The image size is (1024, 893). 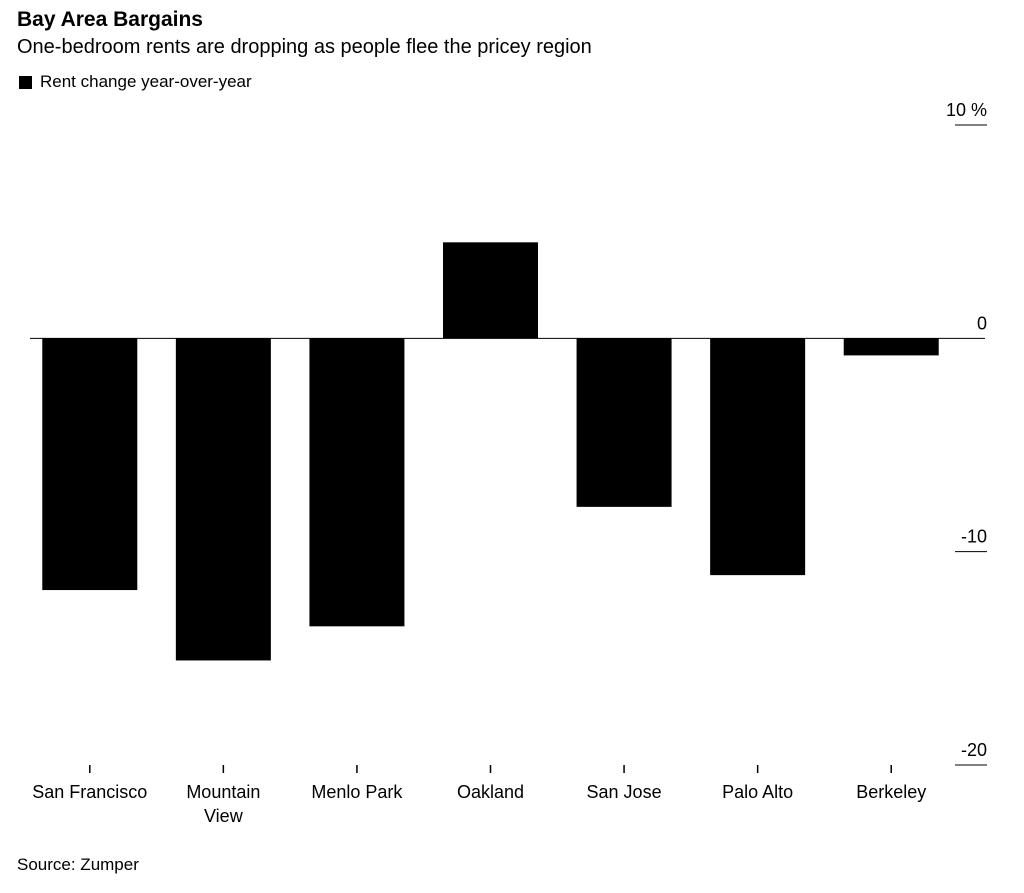 I want to click on y-tick-label-1: 0, so click(x=982, y=323).